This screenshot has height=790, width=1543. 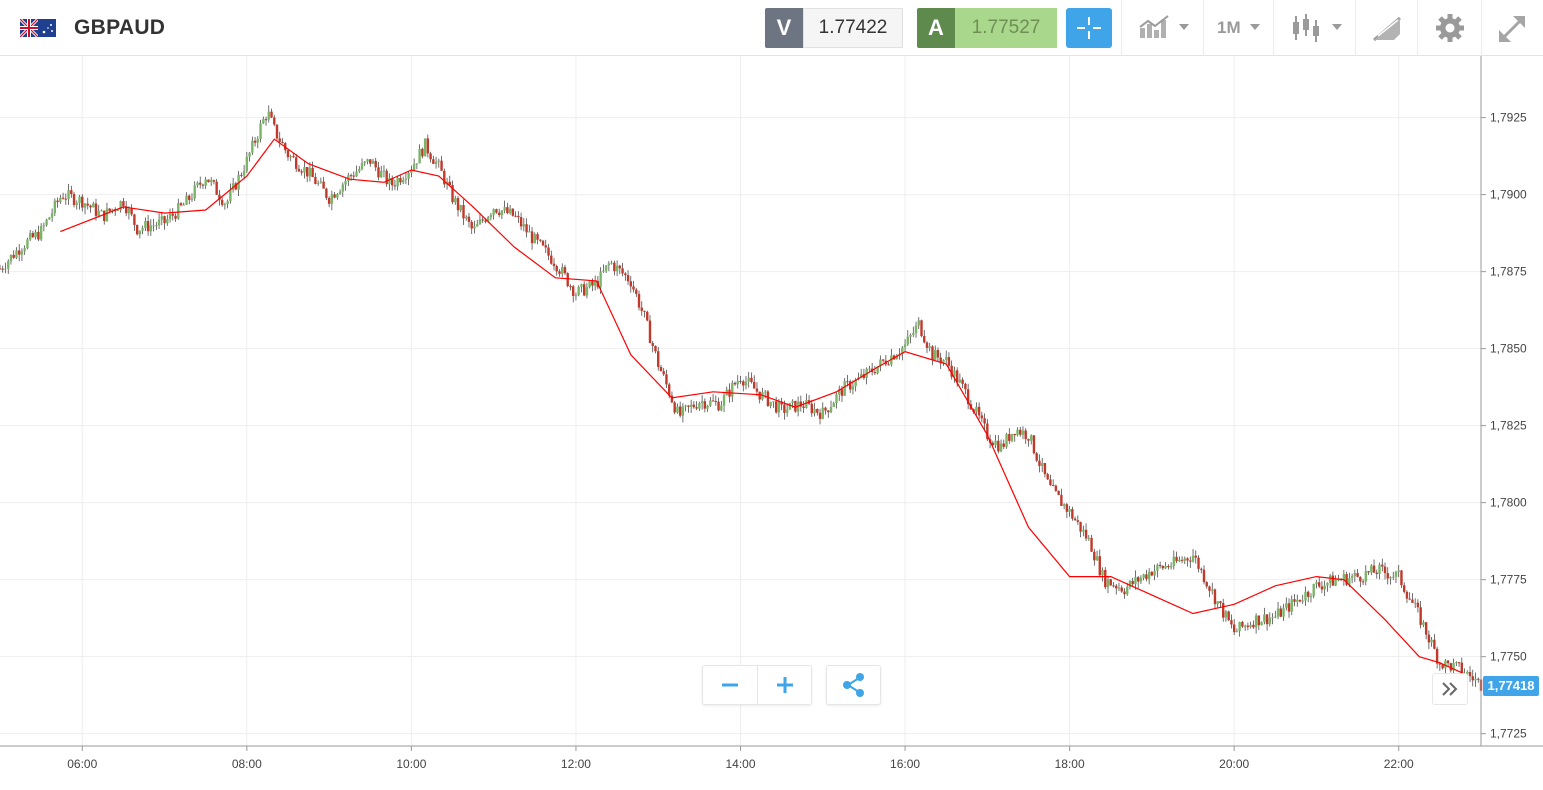 I want to click on zoom-in-button, so click(x=785, y=685).